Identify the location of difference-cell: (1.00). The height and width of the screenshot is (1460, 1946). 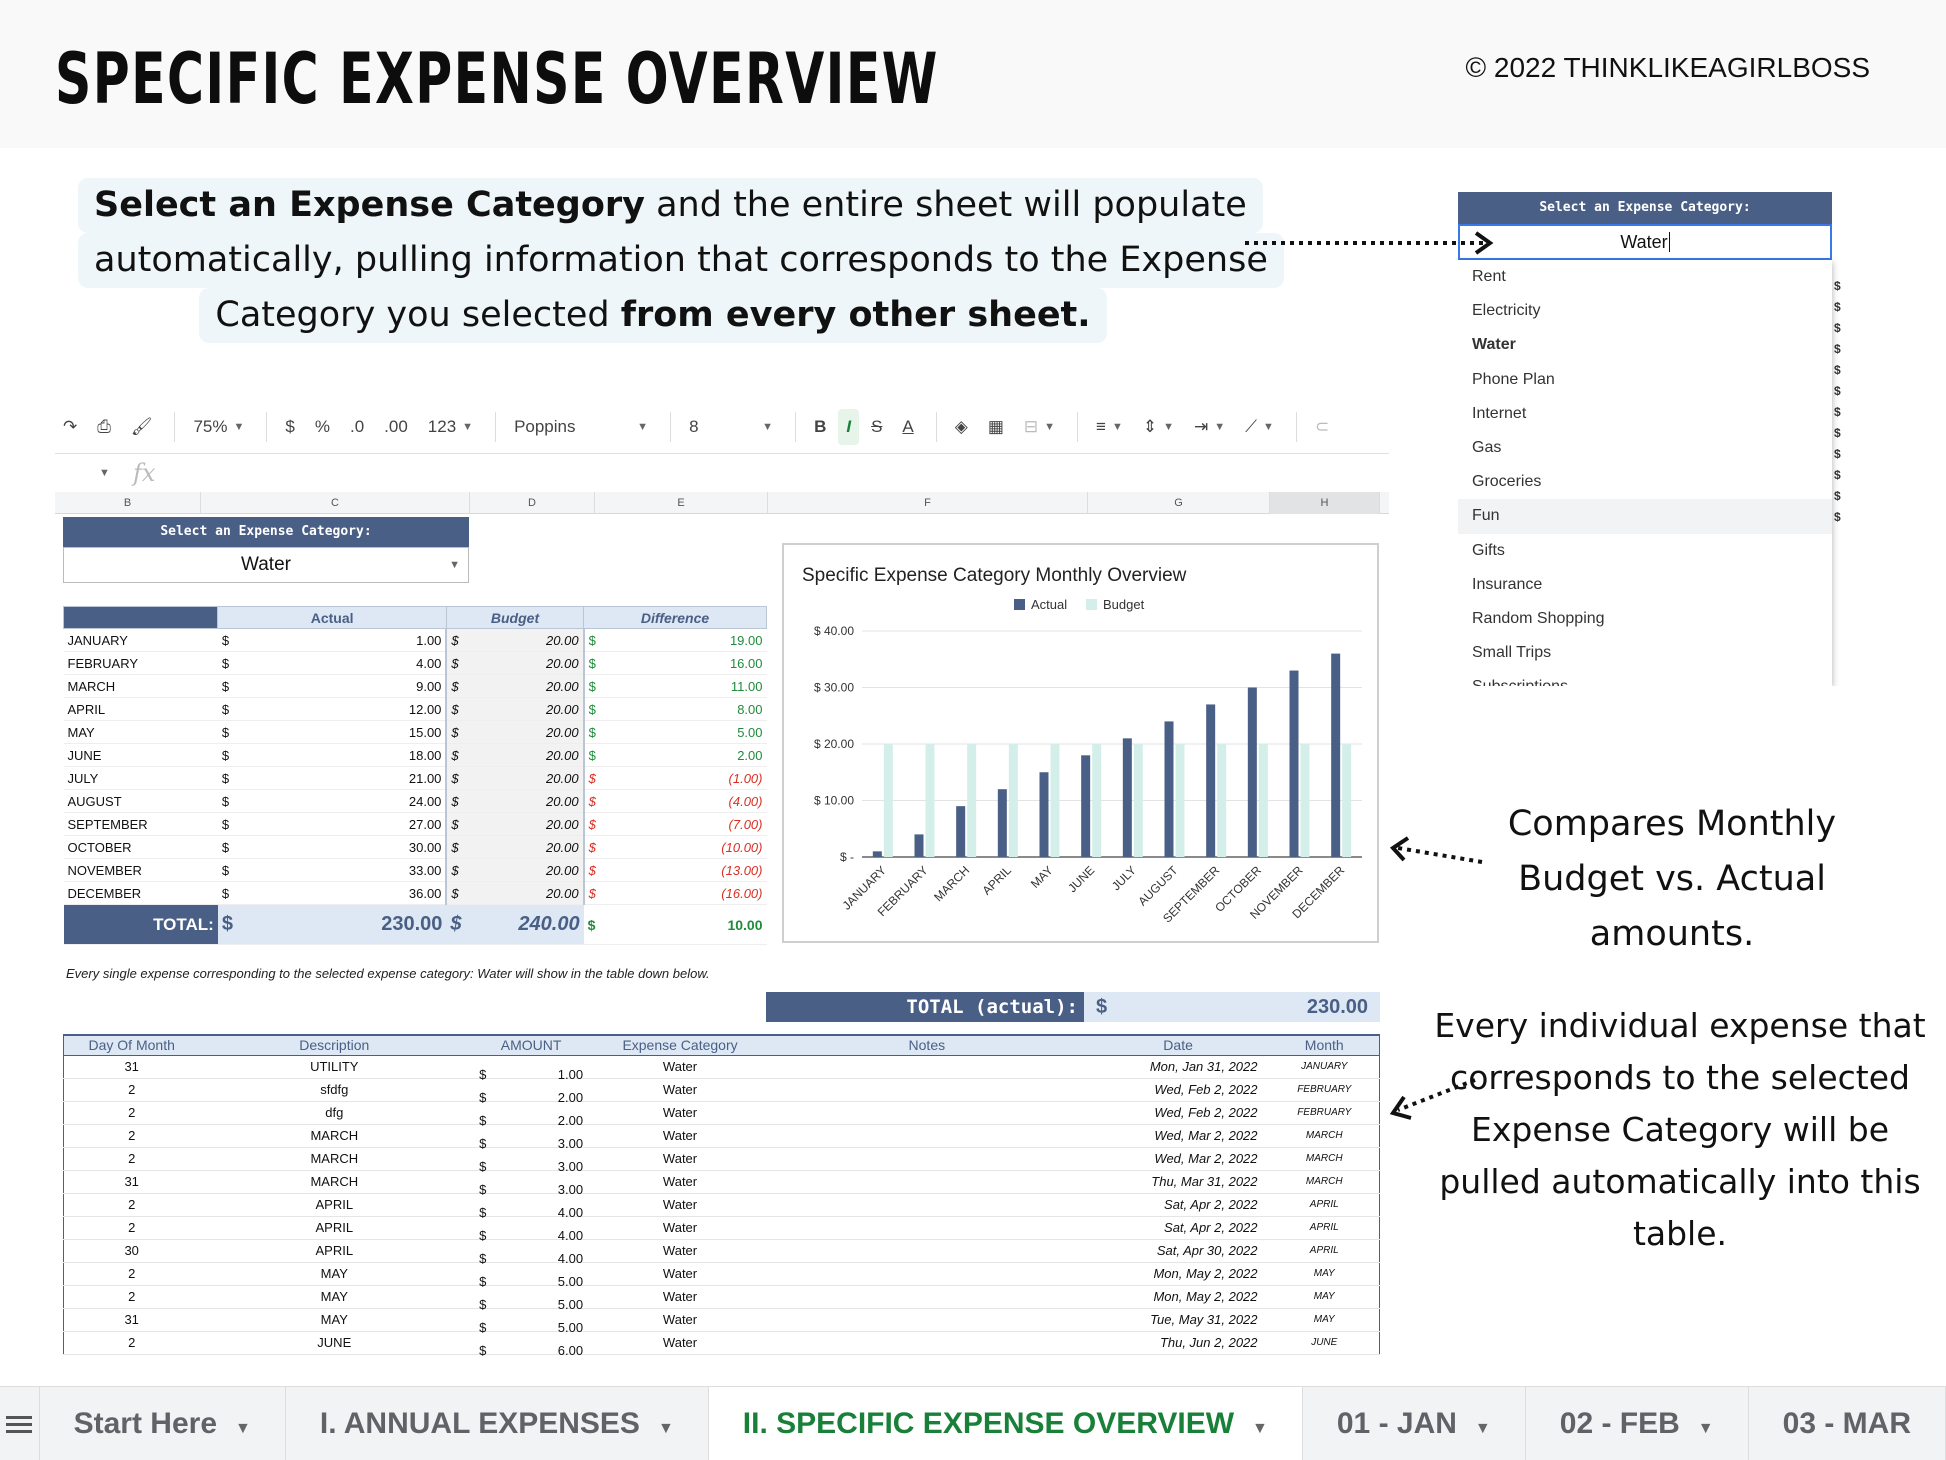
(686, 778).